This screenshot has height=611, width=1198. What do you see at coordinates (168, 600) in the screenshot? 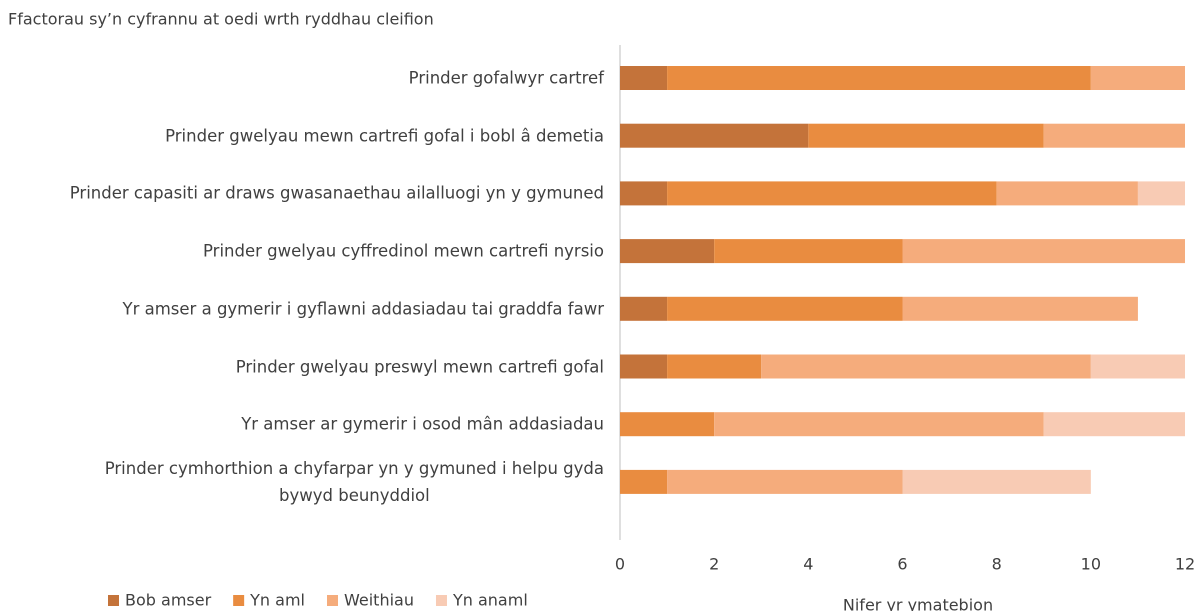
I see `legend-label: Bob amser` at bounding box center [168, 600].